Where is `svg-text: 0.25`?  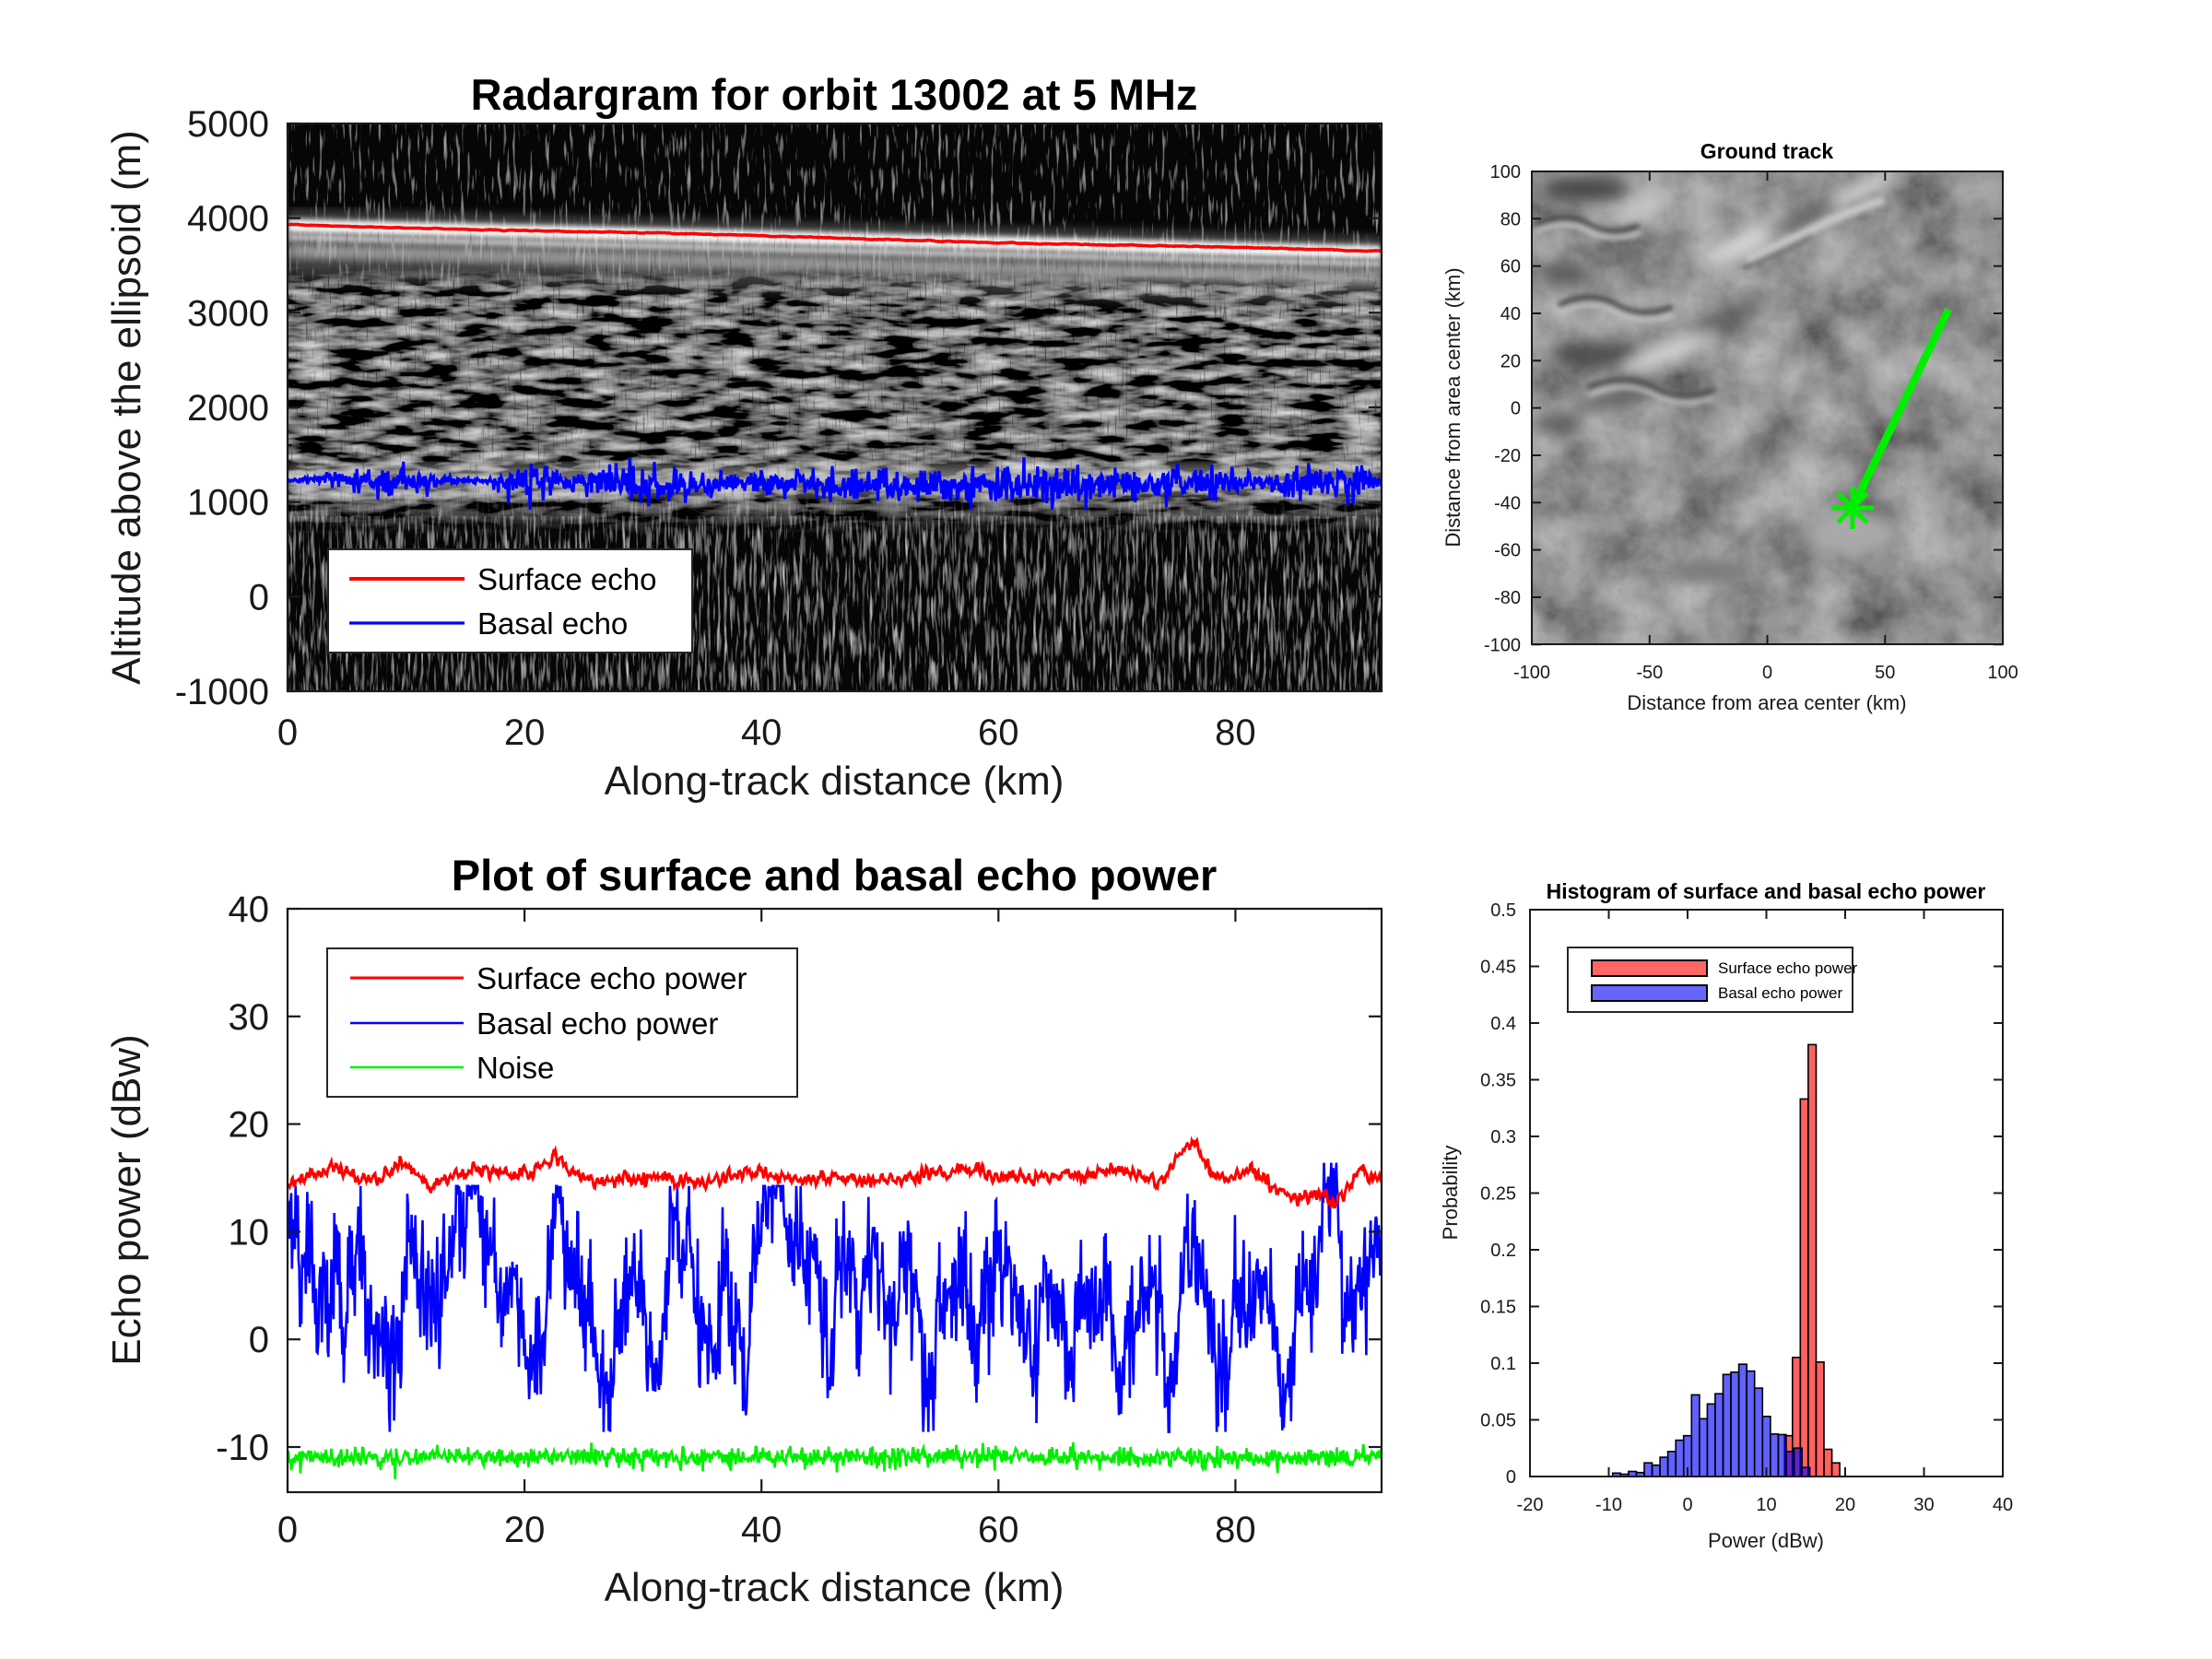 svg-text: 0.25 is located at coordinates (1498, 1194).